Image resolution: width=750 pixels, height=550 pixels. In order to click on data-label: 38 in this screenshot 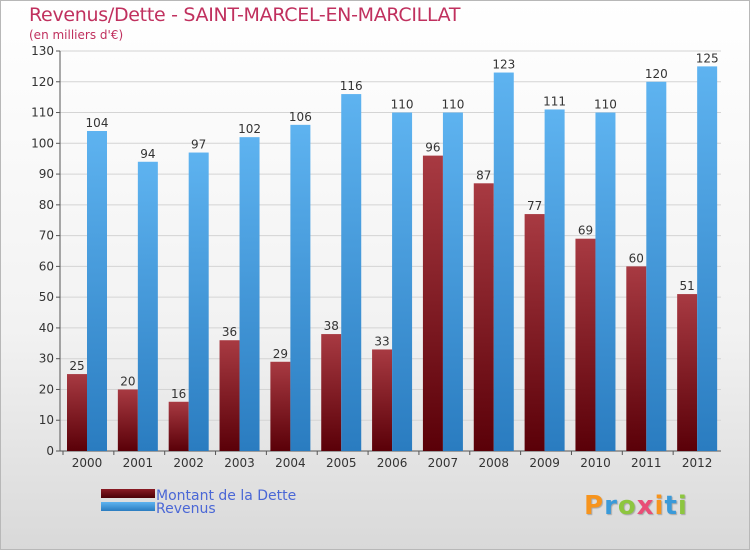, I will do `click(331, 326)`.